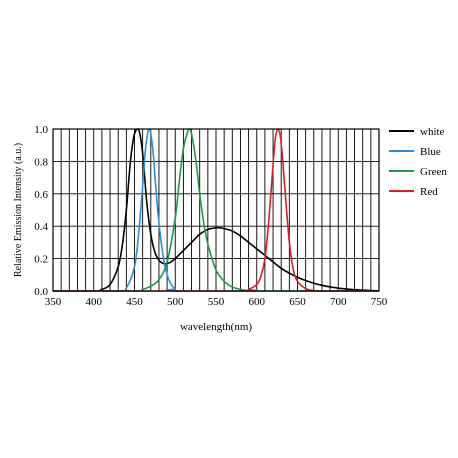 This screenshot has width=458, height=458. I want to click on y-axis-label: Relative Emission Intensity (a.u.), so click(18, 210).